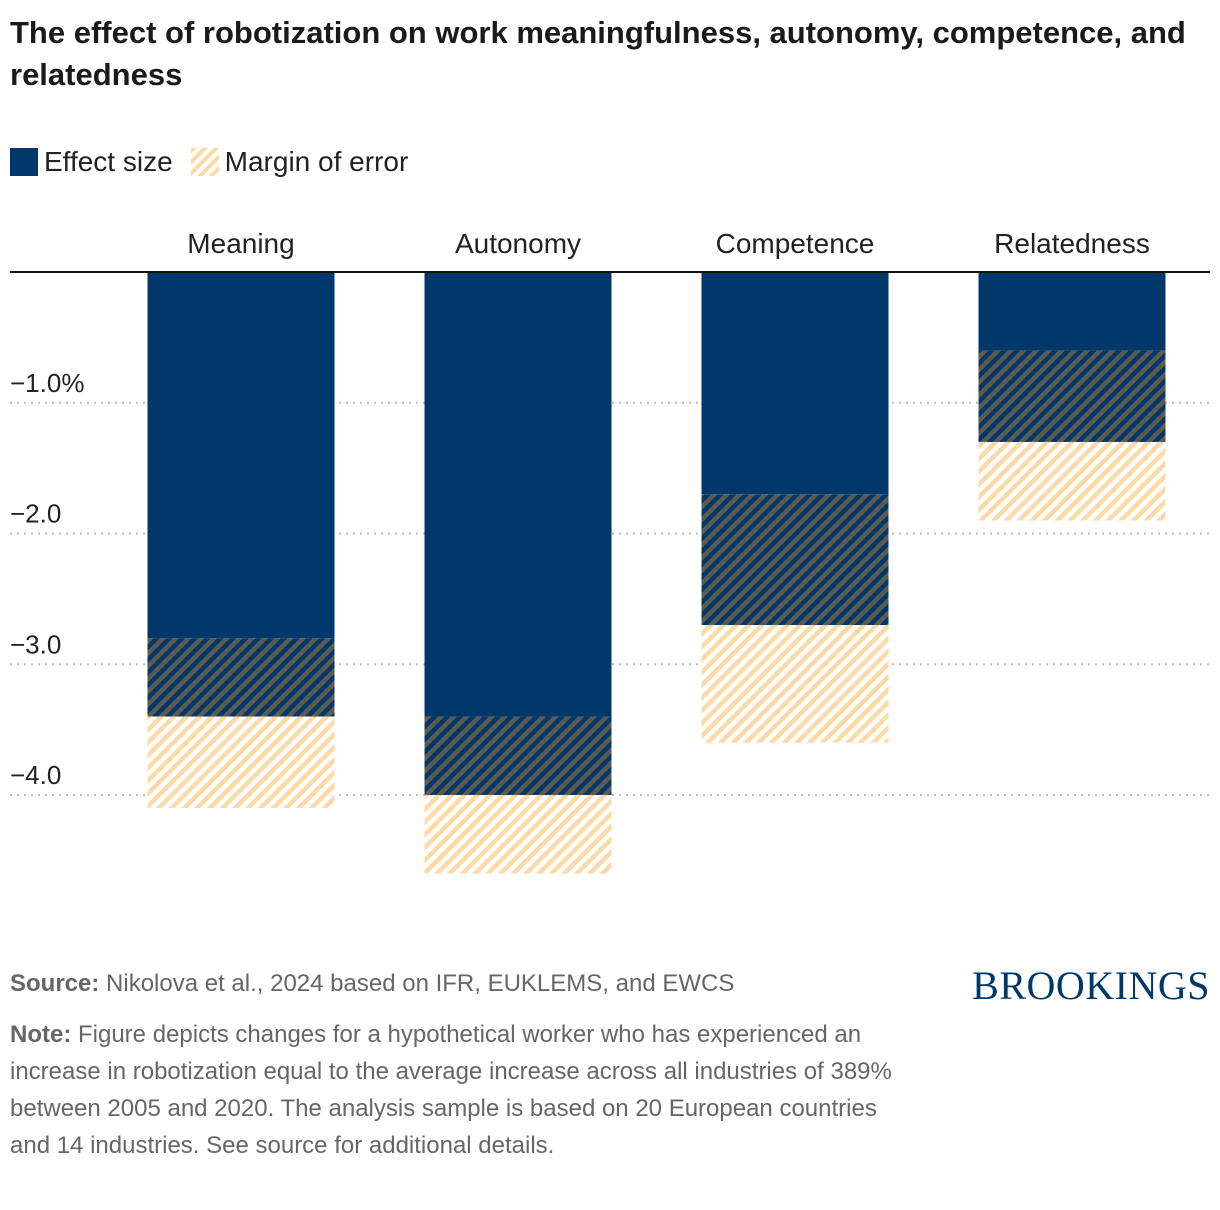 The height and width of the screenshot is (1210, 1220). I want to click on category-label: Relatedness, so click(1072, 243).